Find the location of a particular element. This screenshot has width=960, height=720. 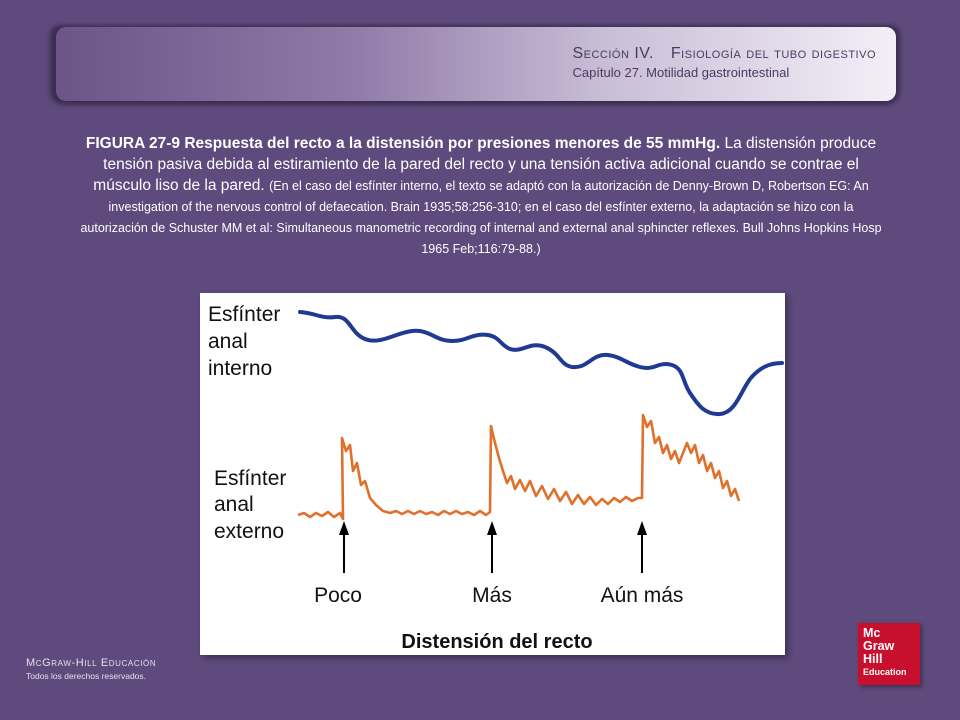

logo-line-2: Graw is located at coordinates (879, 646).